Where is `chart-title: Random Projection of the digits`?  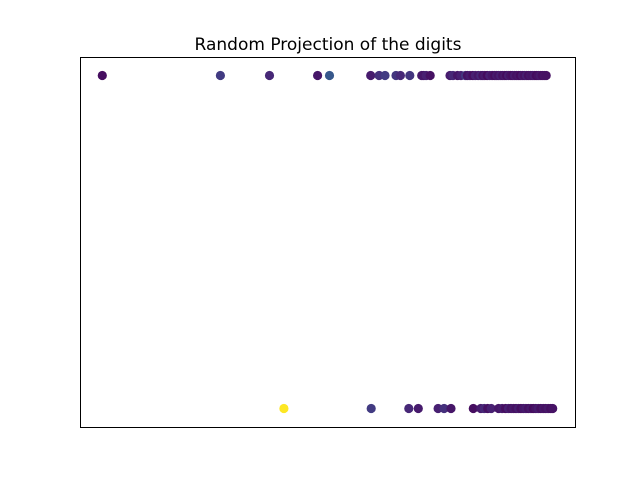
chart-title: Random Projection of the digits is located at coordinates (328, 45).